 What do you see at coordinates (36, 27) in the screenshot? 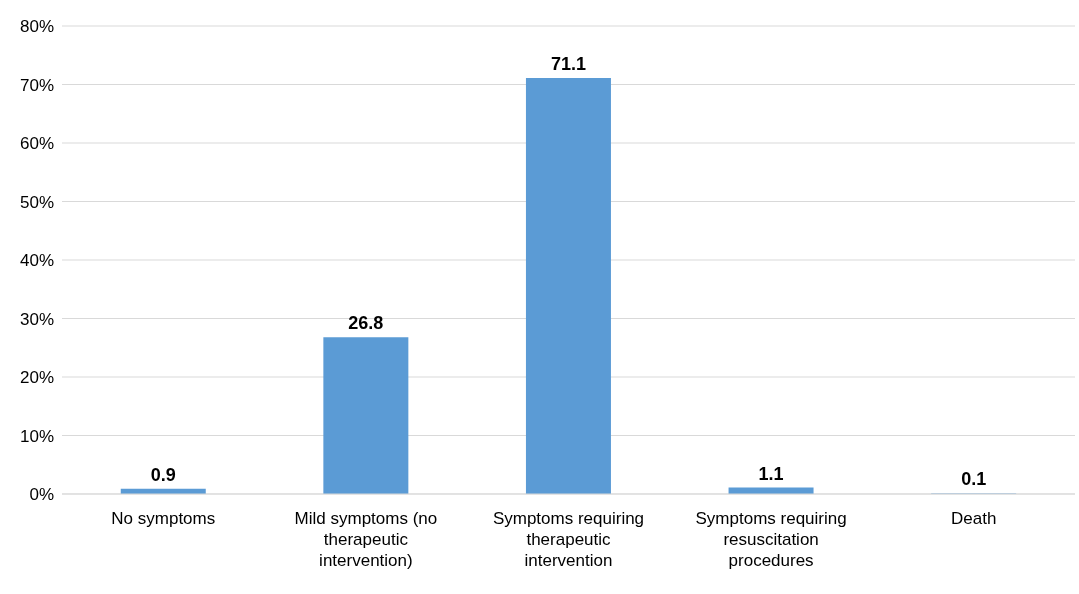
I see `y-tick-label: 80%` at bounding box center [36, 27].